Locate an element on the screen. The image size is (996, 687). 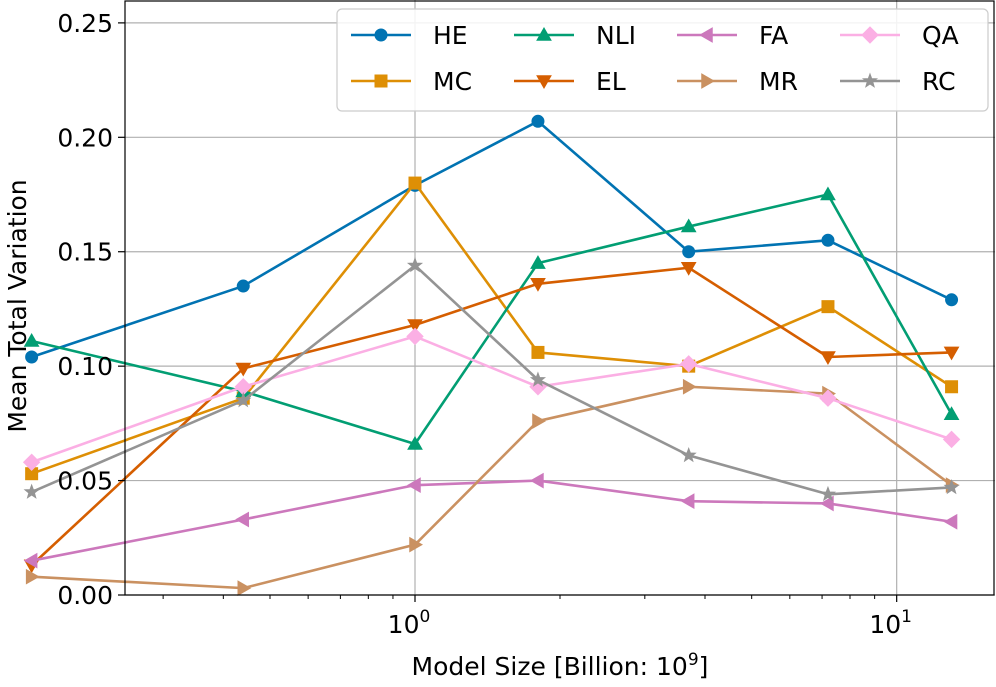
x-tick-label-exponent: 1 is located at coordinates (906, 617).